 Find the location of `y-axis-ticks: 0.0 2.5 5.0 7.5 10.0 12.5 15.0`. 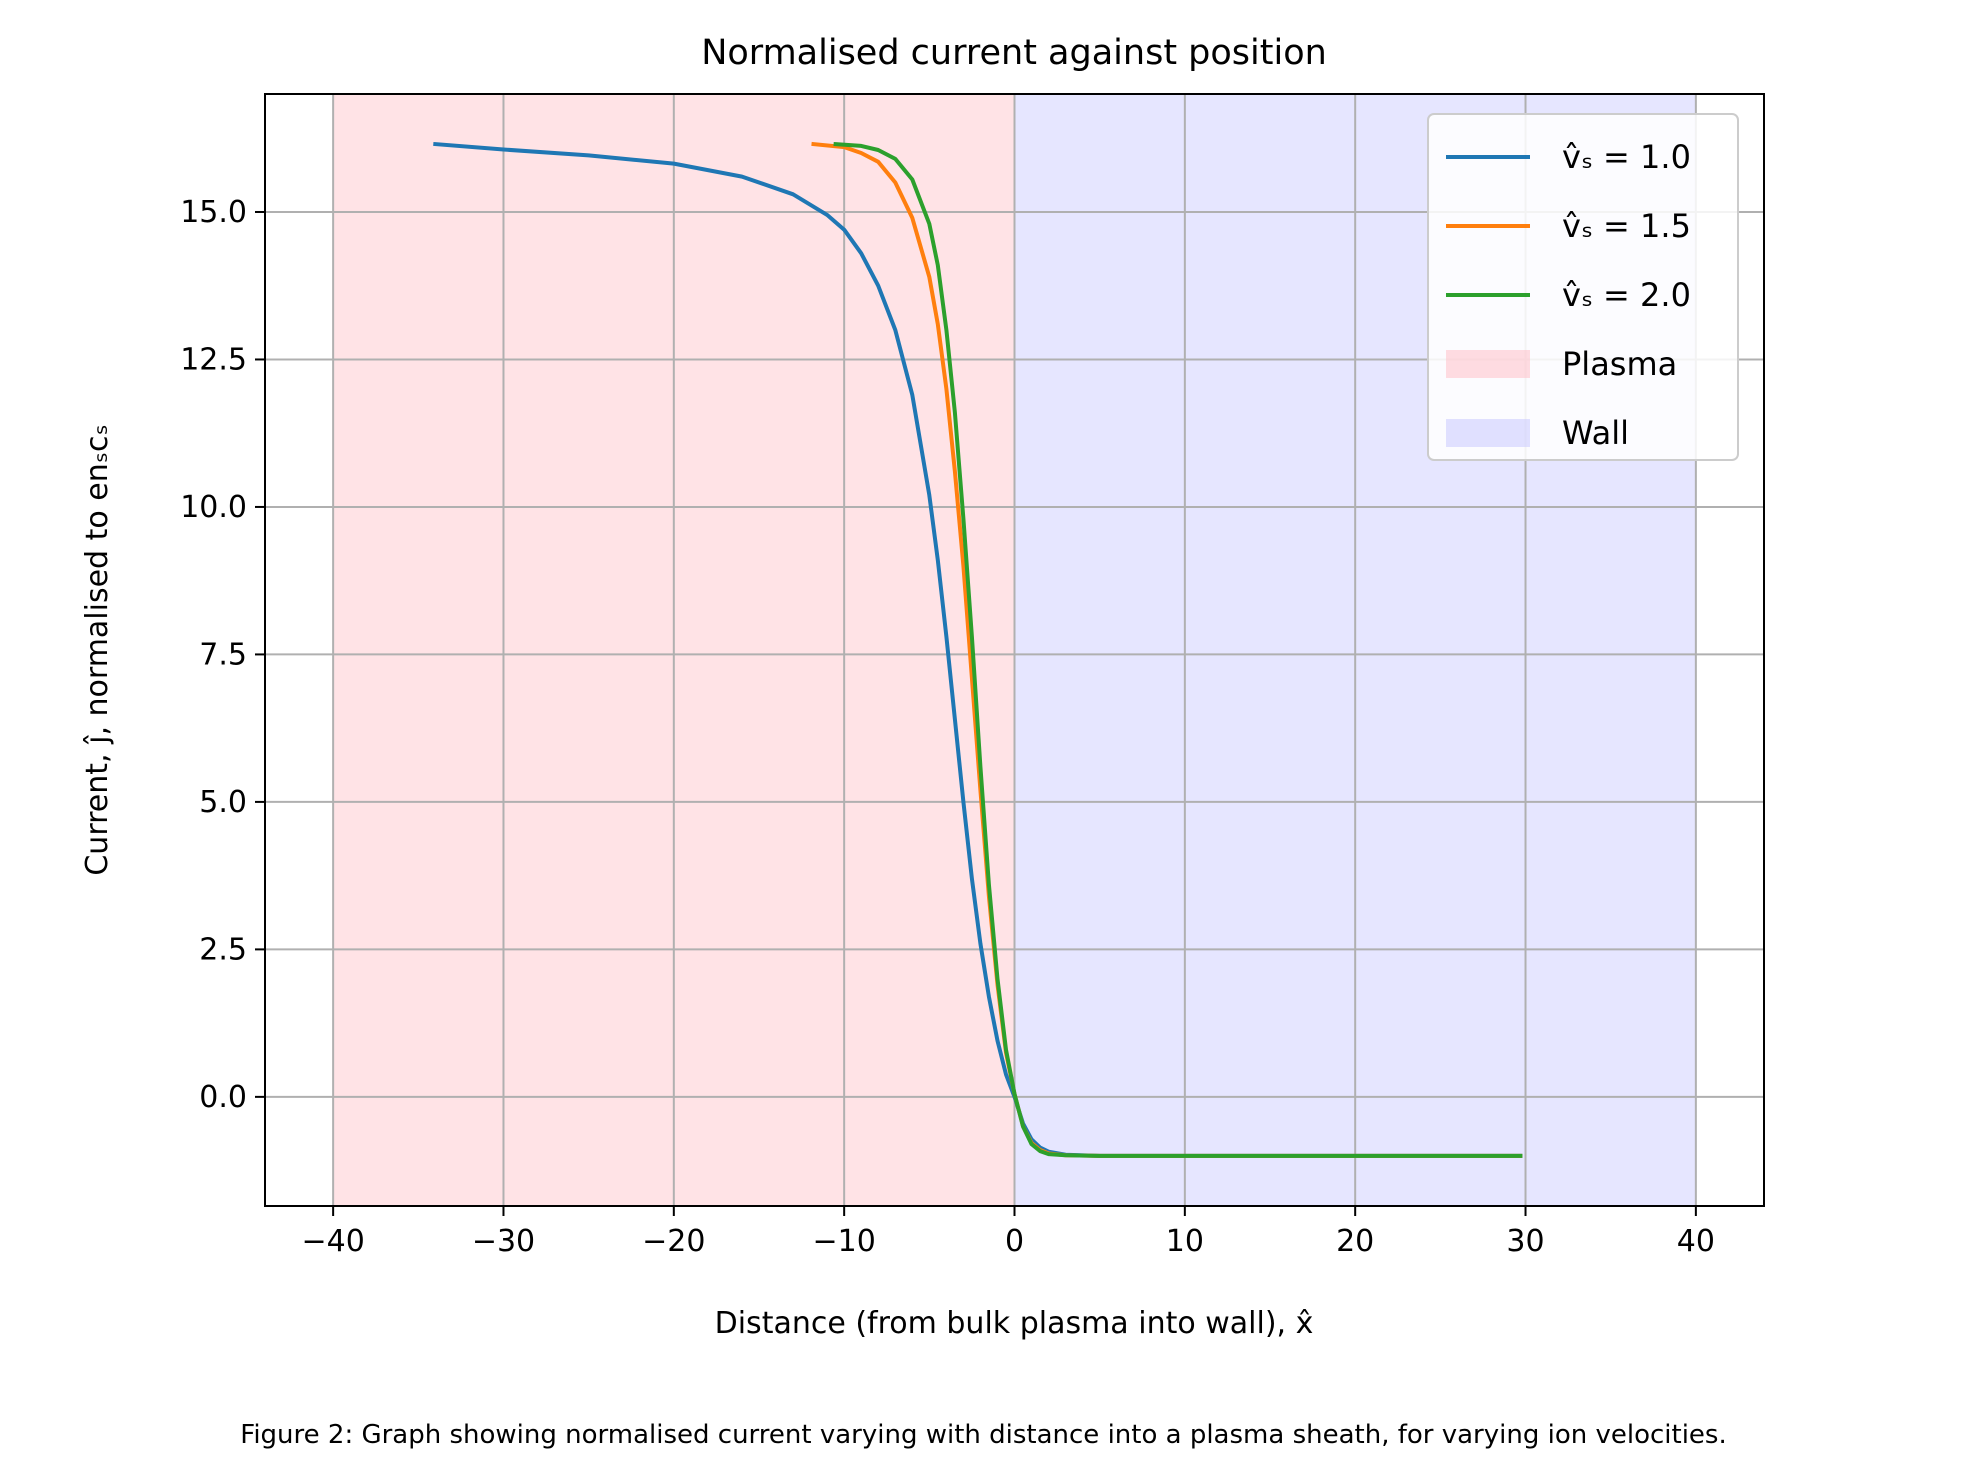

y-axis-ticks: 0.0 2.5 5.0 7.5 10.0 12.5 15.0 is located at coordinates (222, 655).